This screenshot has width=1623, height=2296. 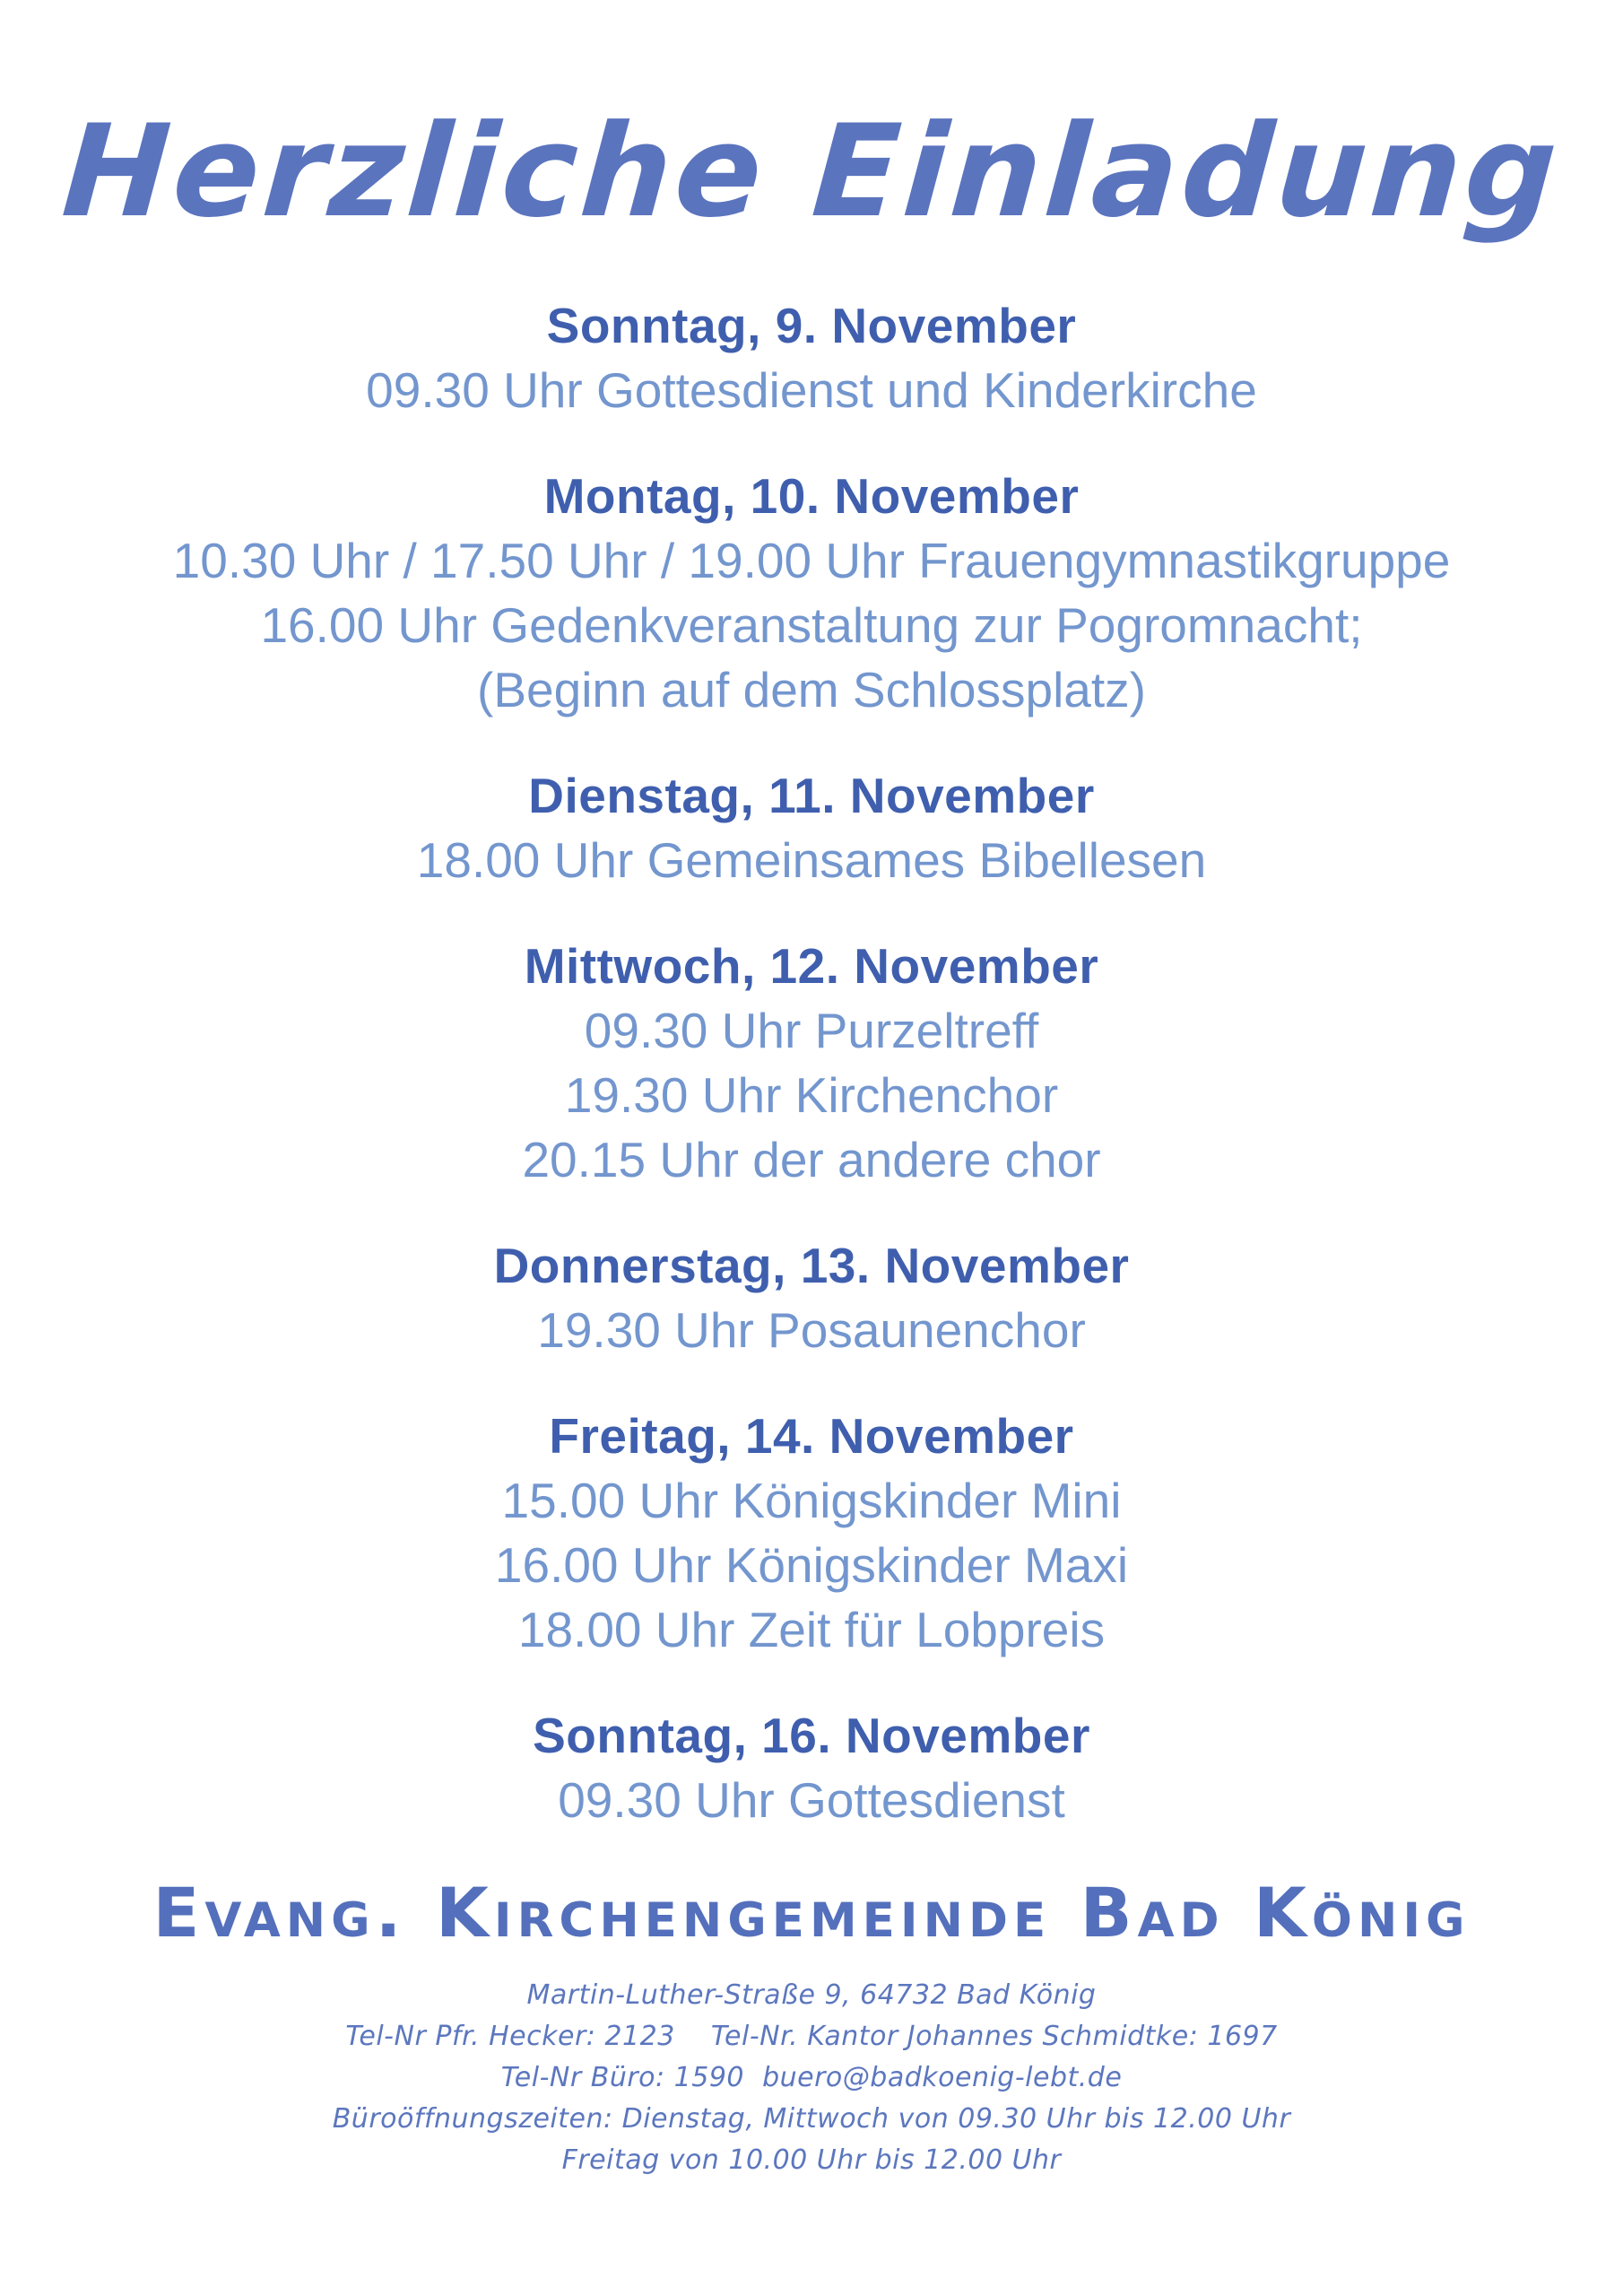 What do you see at coordinates (811, 1094) in the screenshot?
I see `event-line: 19.30 Uhr Kirchenchor` at bounding box center [811, 1094].